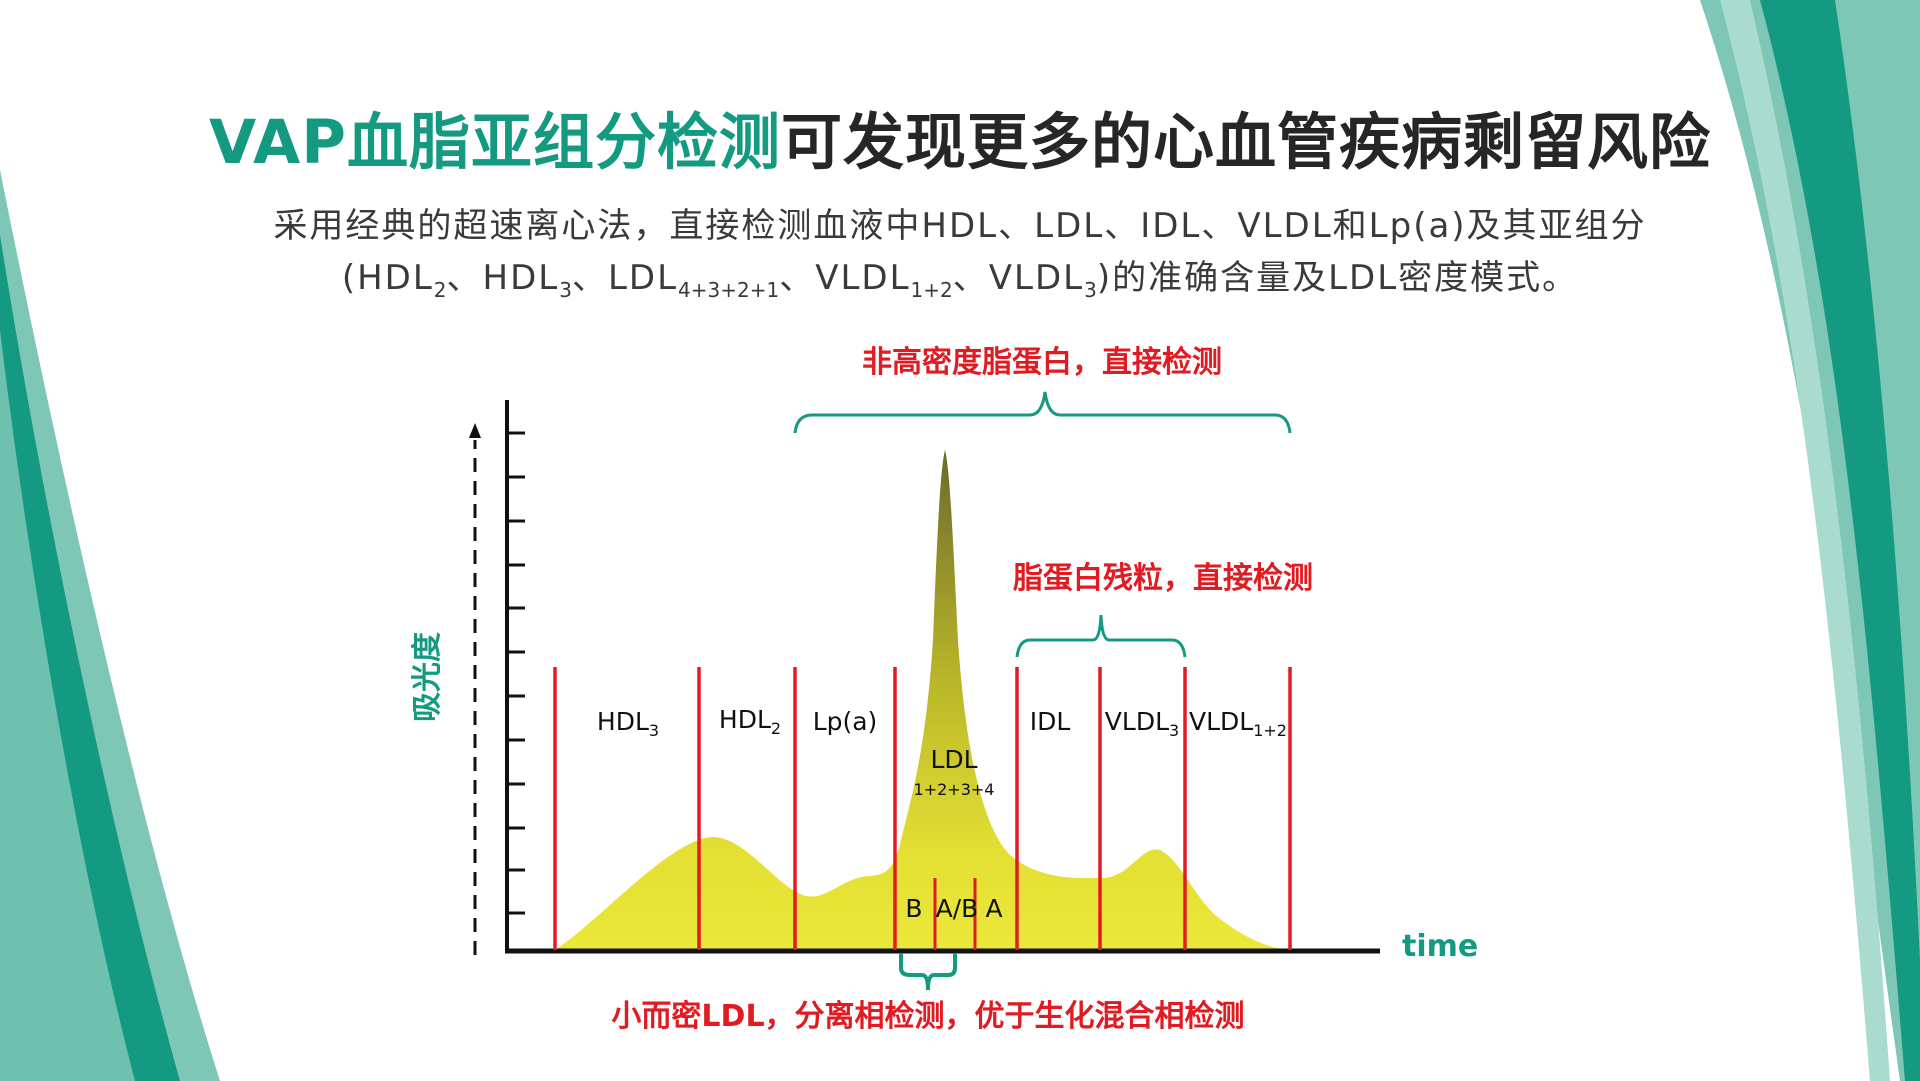 This screenshot has height=1081, width=1920. Describe the element at coordinates (1163, 578) in the screenshot. I see `note-remnant: 脂蛋白残粒，直接检测` at that location.